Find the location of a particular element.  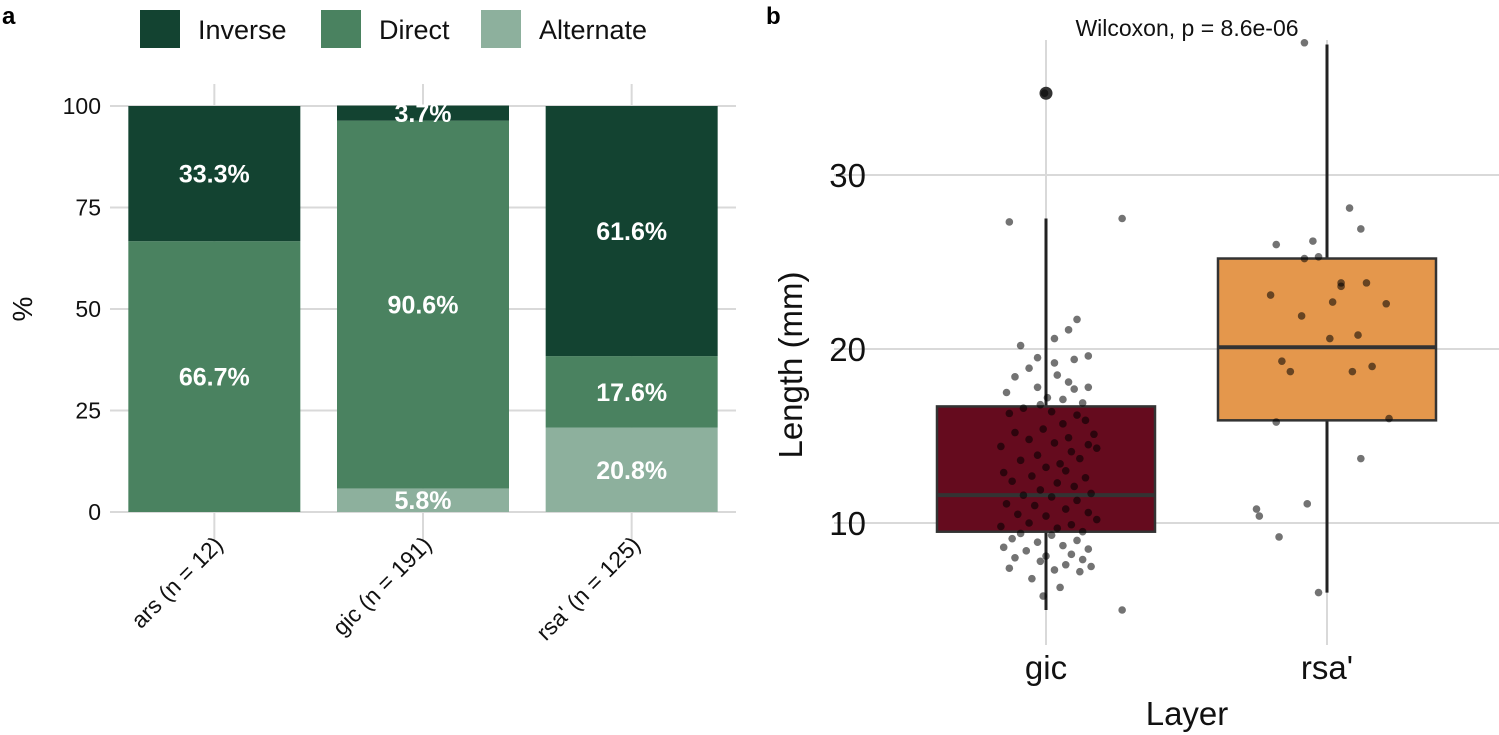

bar-label-gic-n-191-inverse: 3.7% is located at coordinates (423, 114).